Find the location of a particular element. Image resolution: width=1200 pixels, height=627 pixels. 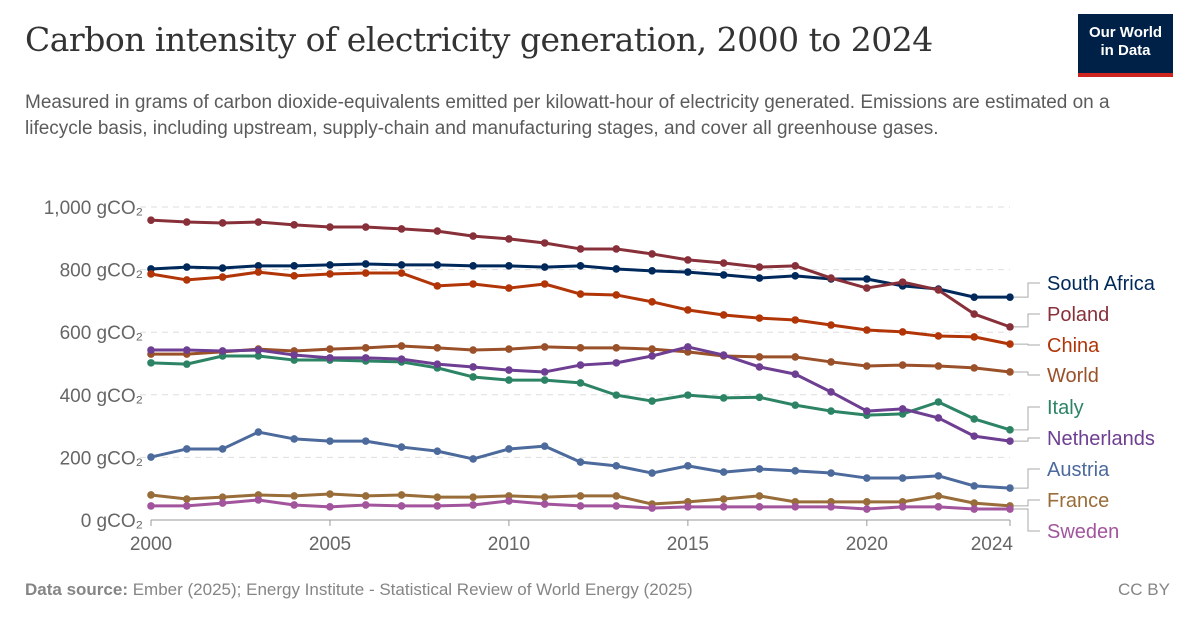

owid-logo: Our World in Data is located at coordinates (1125, 45).